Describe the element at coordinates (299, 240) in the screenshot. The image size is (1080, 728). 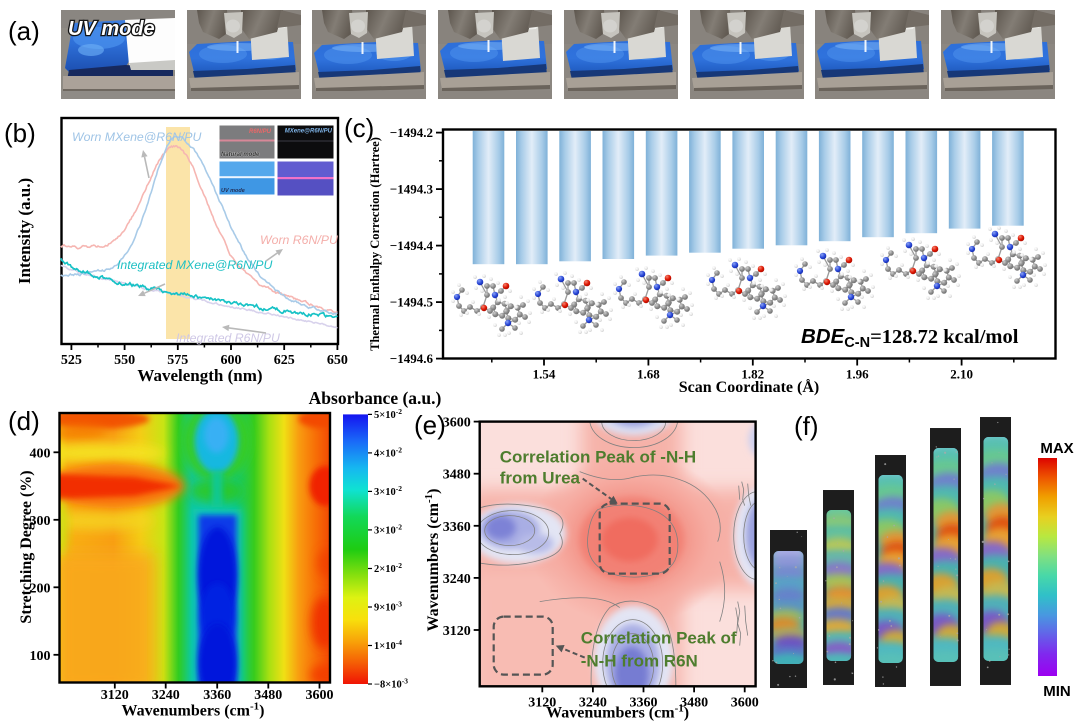
I see `svg-text: Worn R6N/PU` at that location.